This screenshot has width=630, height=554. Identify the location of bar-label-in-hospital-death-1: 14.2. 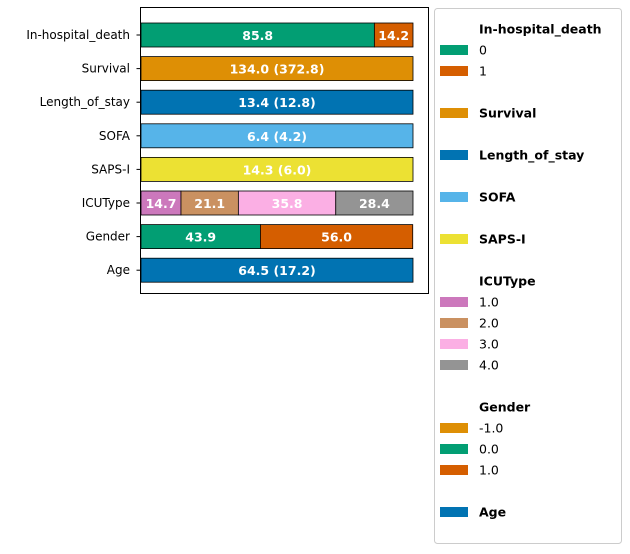
(393, 35).